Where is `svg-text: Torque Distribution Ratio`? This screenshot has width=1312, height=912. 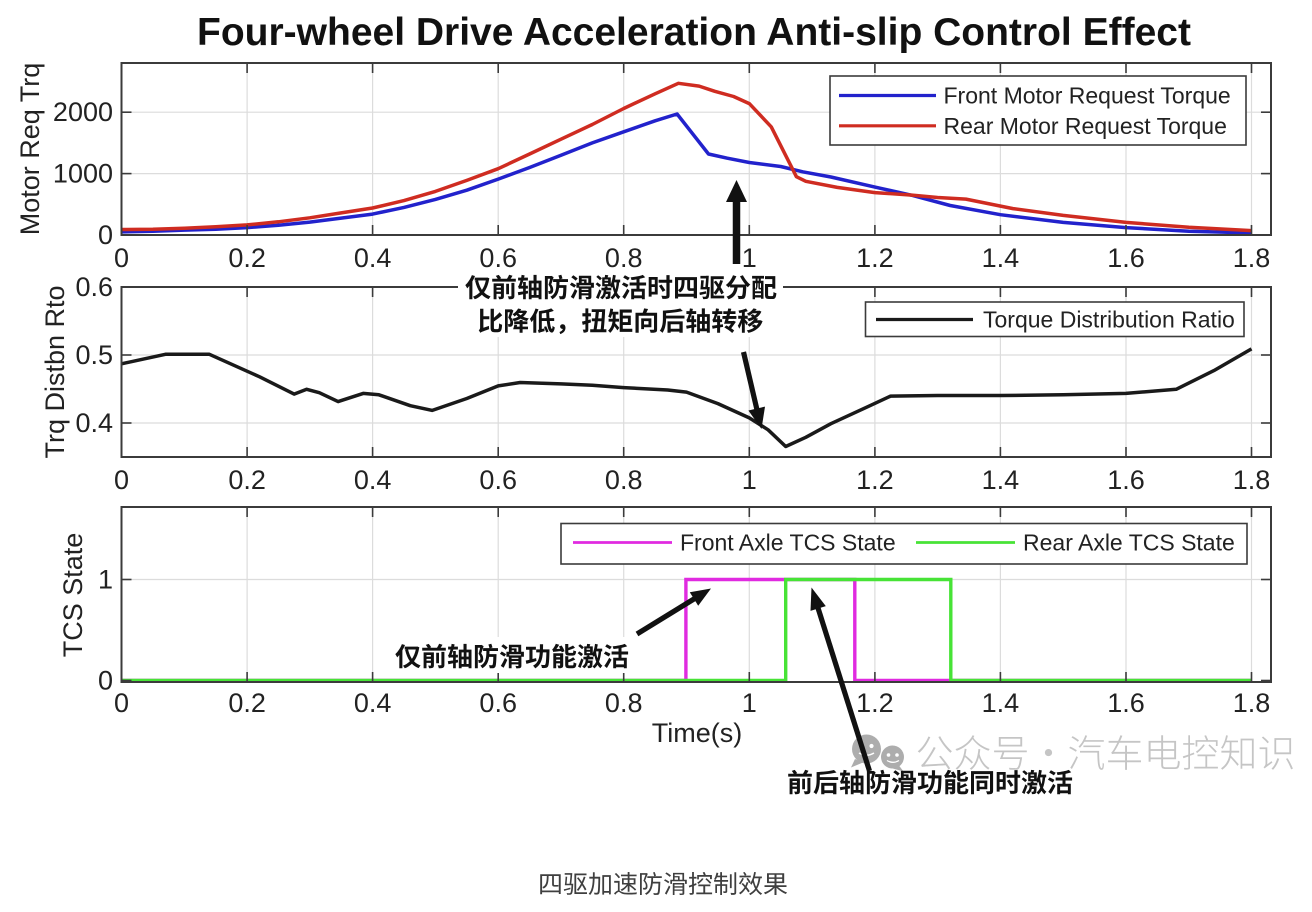
svg-text: Torque Distribution Ratio is located at coordinates (1109, 320).